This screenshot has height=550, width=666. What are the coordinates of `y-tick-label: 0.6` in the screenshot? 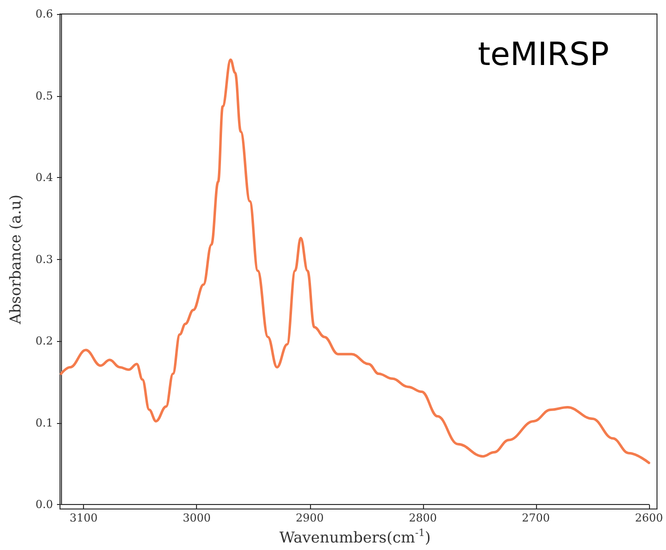 It's located at (44, 14).